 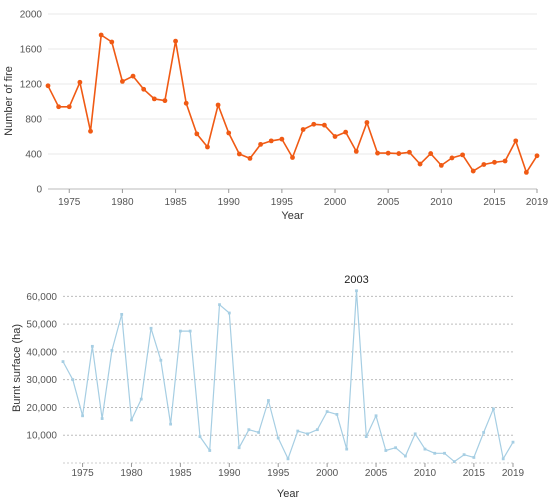 What do you see at coordinates (41, 380) in the screenshot?
I see `y-tick-label: 30,000` at bounding box center [41, 380].